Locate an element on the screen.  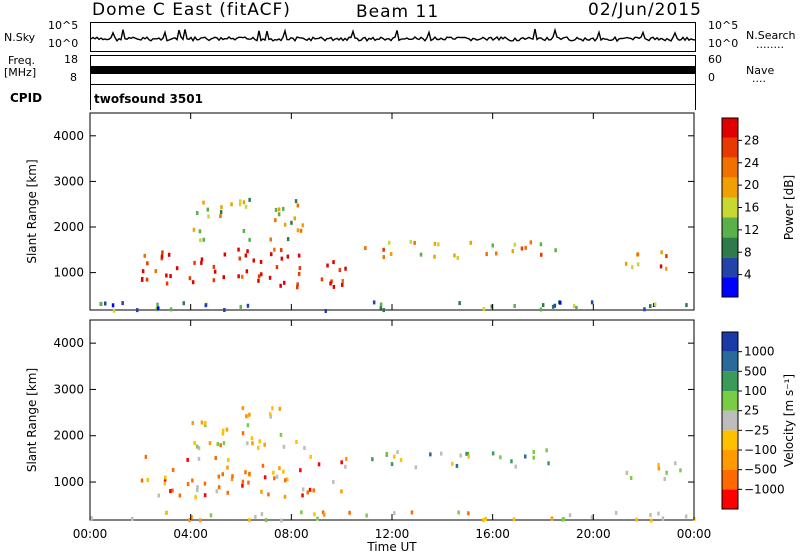
freq-tick-top: 18 is located at coordinates (71, 59).